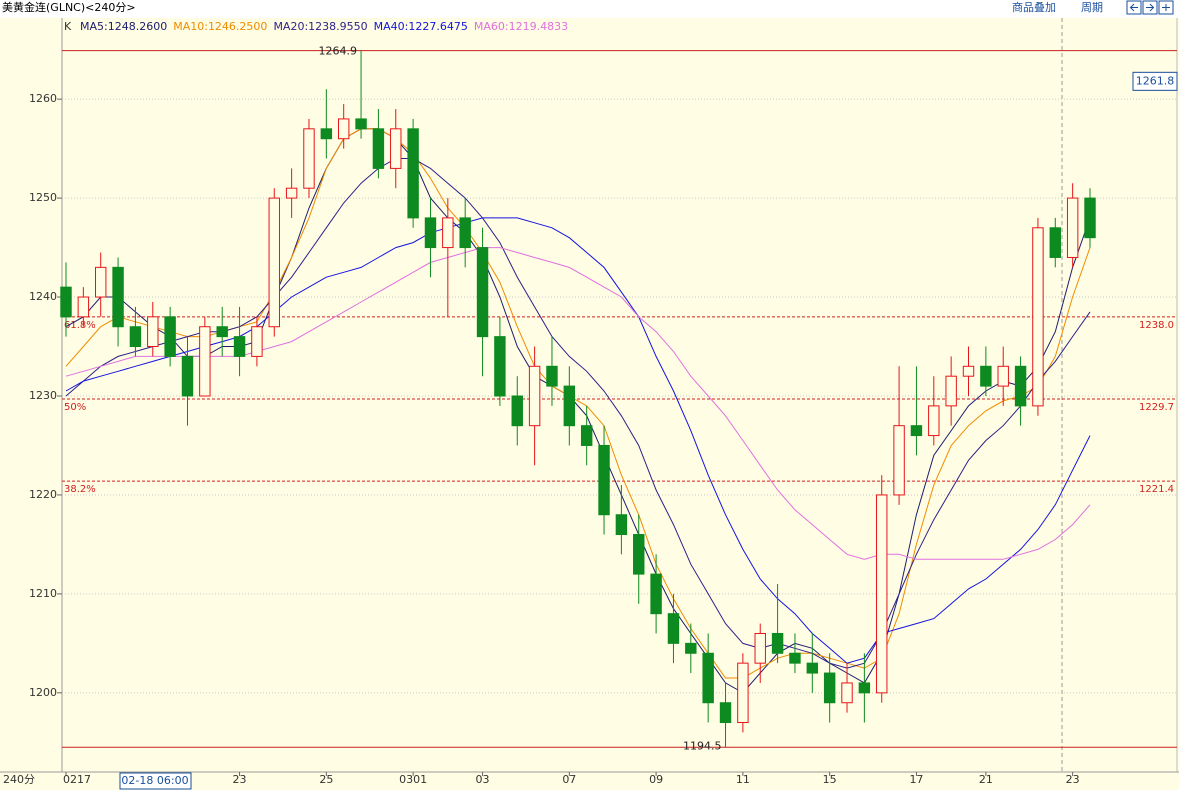 The width and height of the screenshot is (1179, 790). Describe the element at coordinates (75, 407) in the screenshot. I see `fib-label: 50%` at that location.